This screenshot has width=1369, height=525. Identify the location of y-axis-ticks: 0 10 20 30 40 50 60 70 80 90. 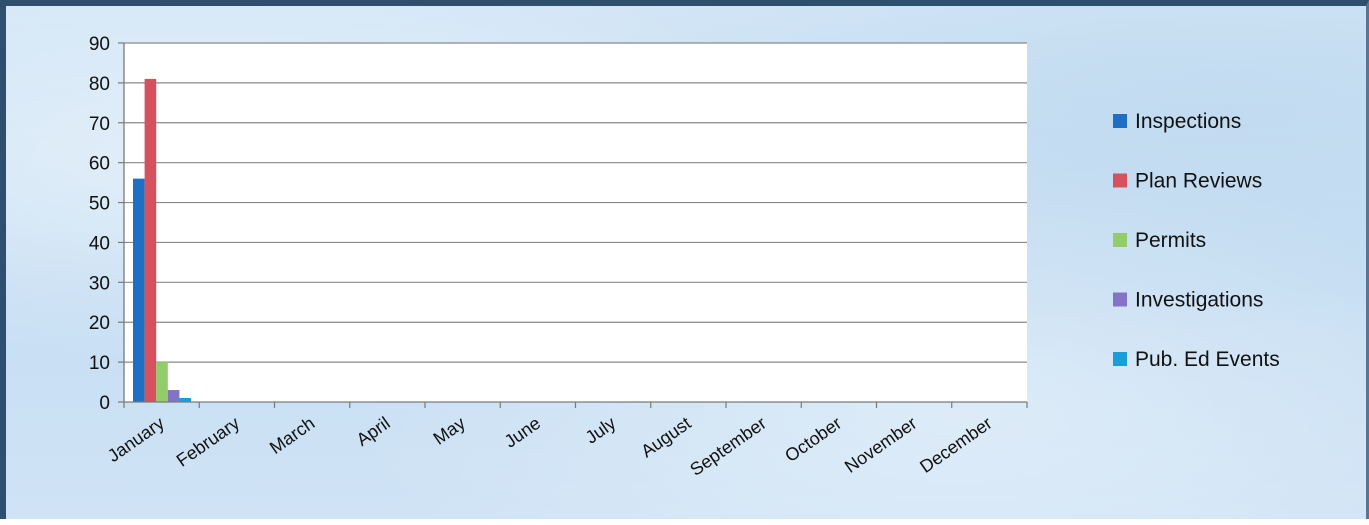
(99, 224).